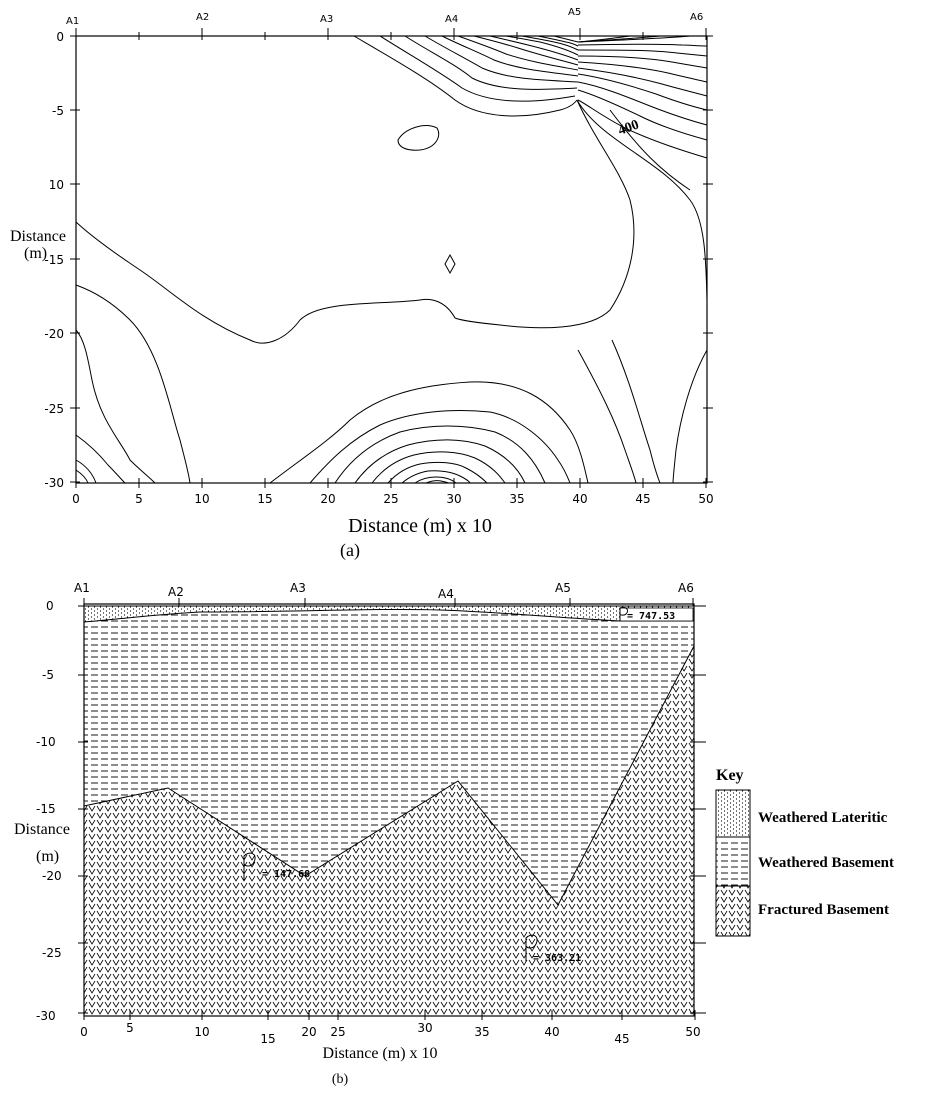 This screenshot has width=938, height=1095. I want to click on rho-annotation-747: = 747.53, so click(656, 614).